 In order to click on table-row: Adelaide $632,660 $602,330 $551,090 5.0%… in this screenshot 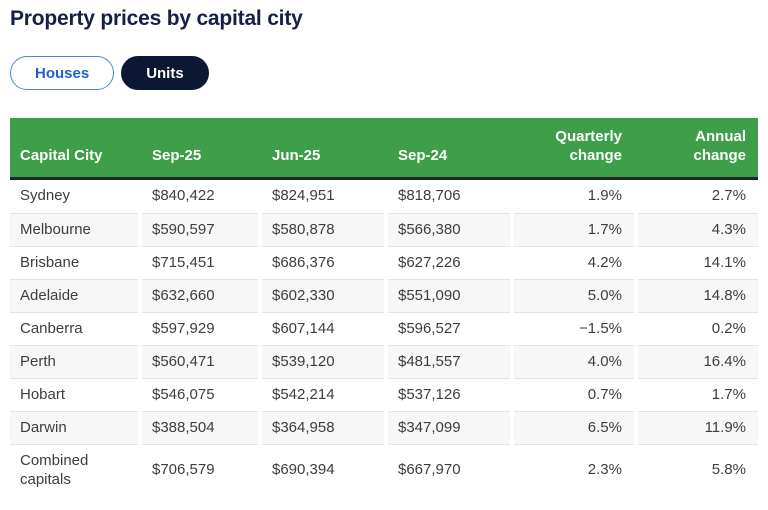, I will do `click(384, 295)`.